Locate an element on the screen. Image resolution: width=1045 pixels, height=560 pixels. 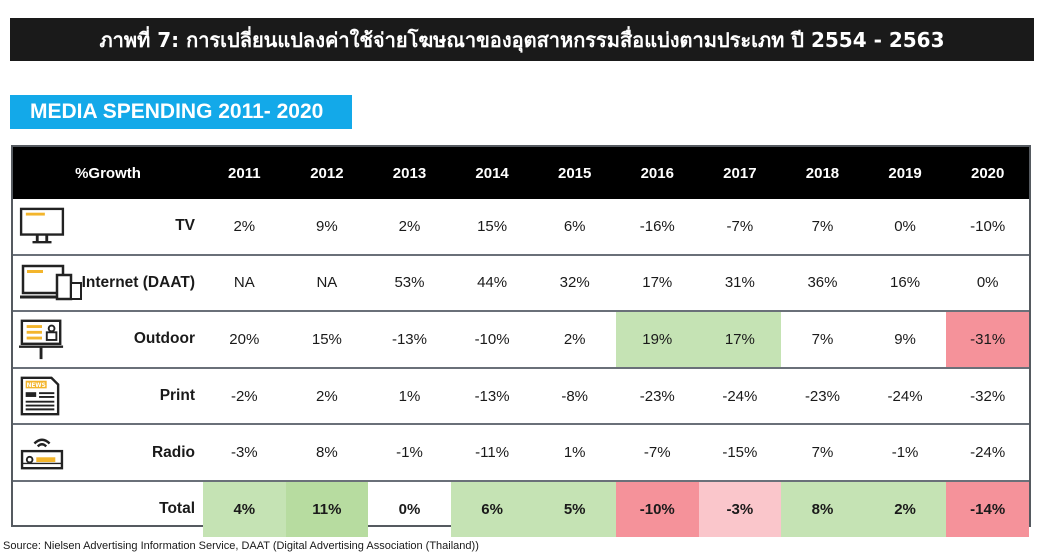
header-year: 2014 is located at coordinates (492, 173).